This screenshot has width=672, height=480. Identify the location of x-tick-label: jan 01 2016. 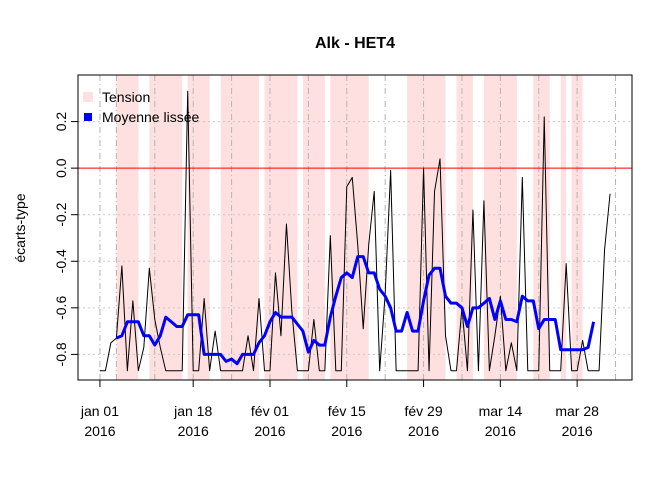
(99, 421).